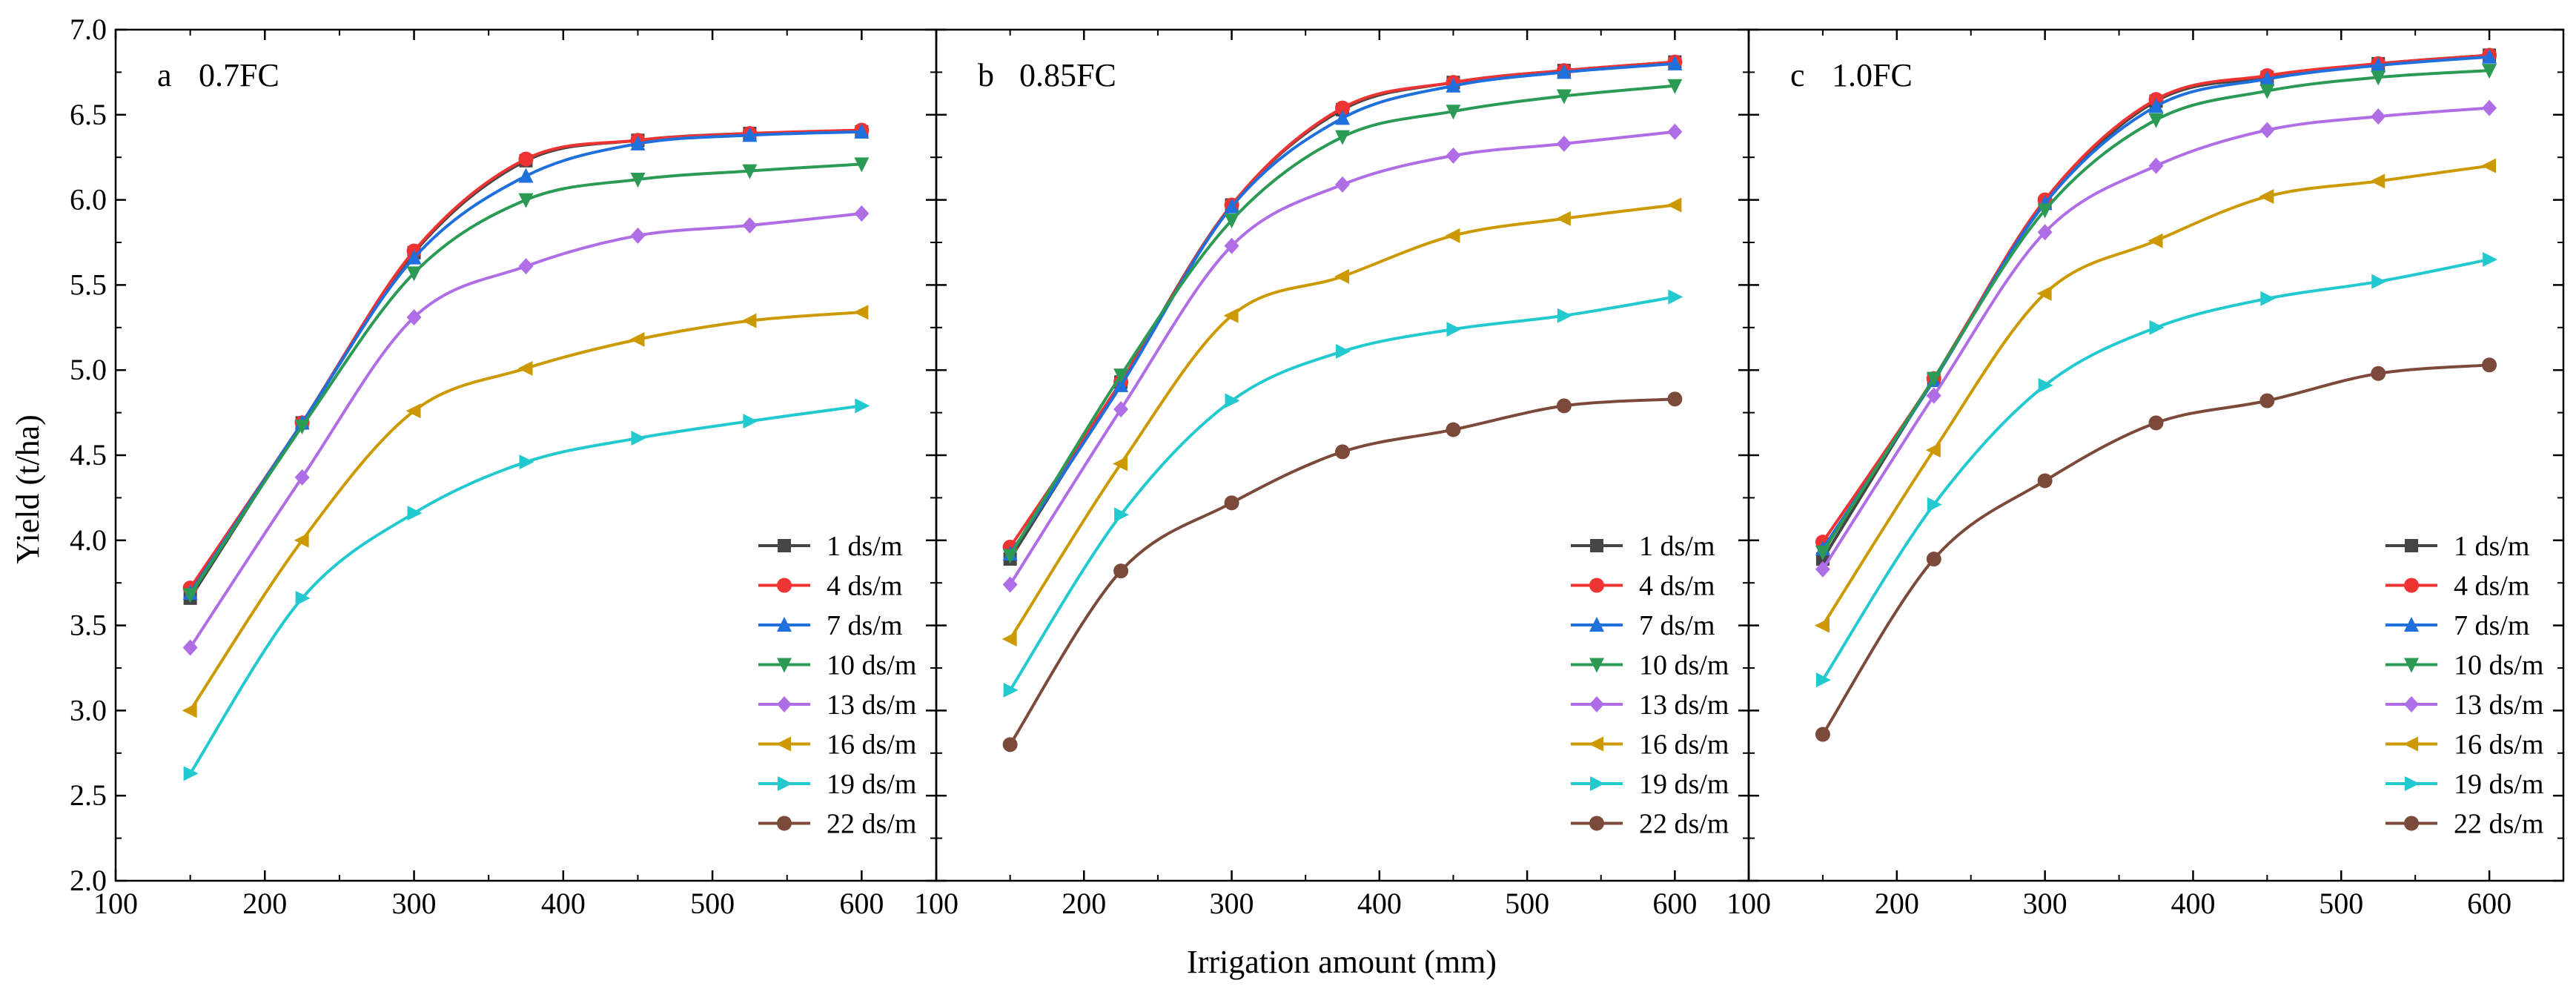 The height and width of the screenshot is (989, 2576). I want to click on legend-label: 4 ds/m, so click(1677, 586).